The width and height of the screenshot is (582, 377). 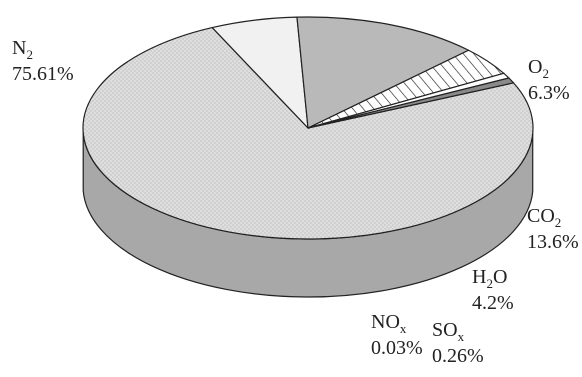 I want to click on slice-label-percent: 0.03%, so click(x=397, y=348).